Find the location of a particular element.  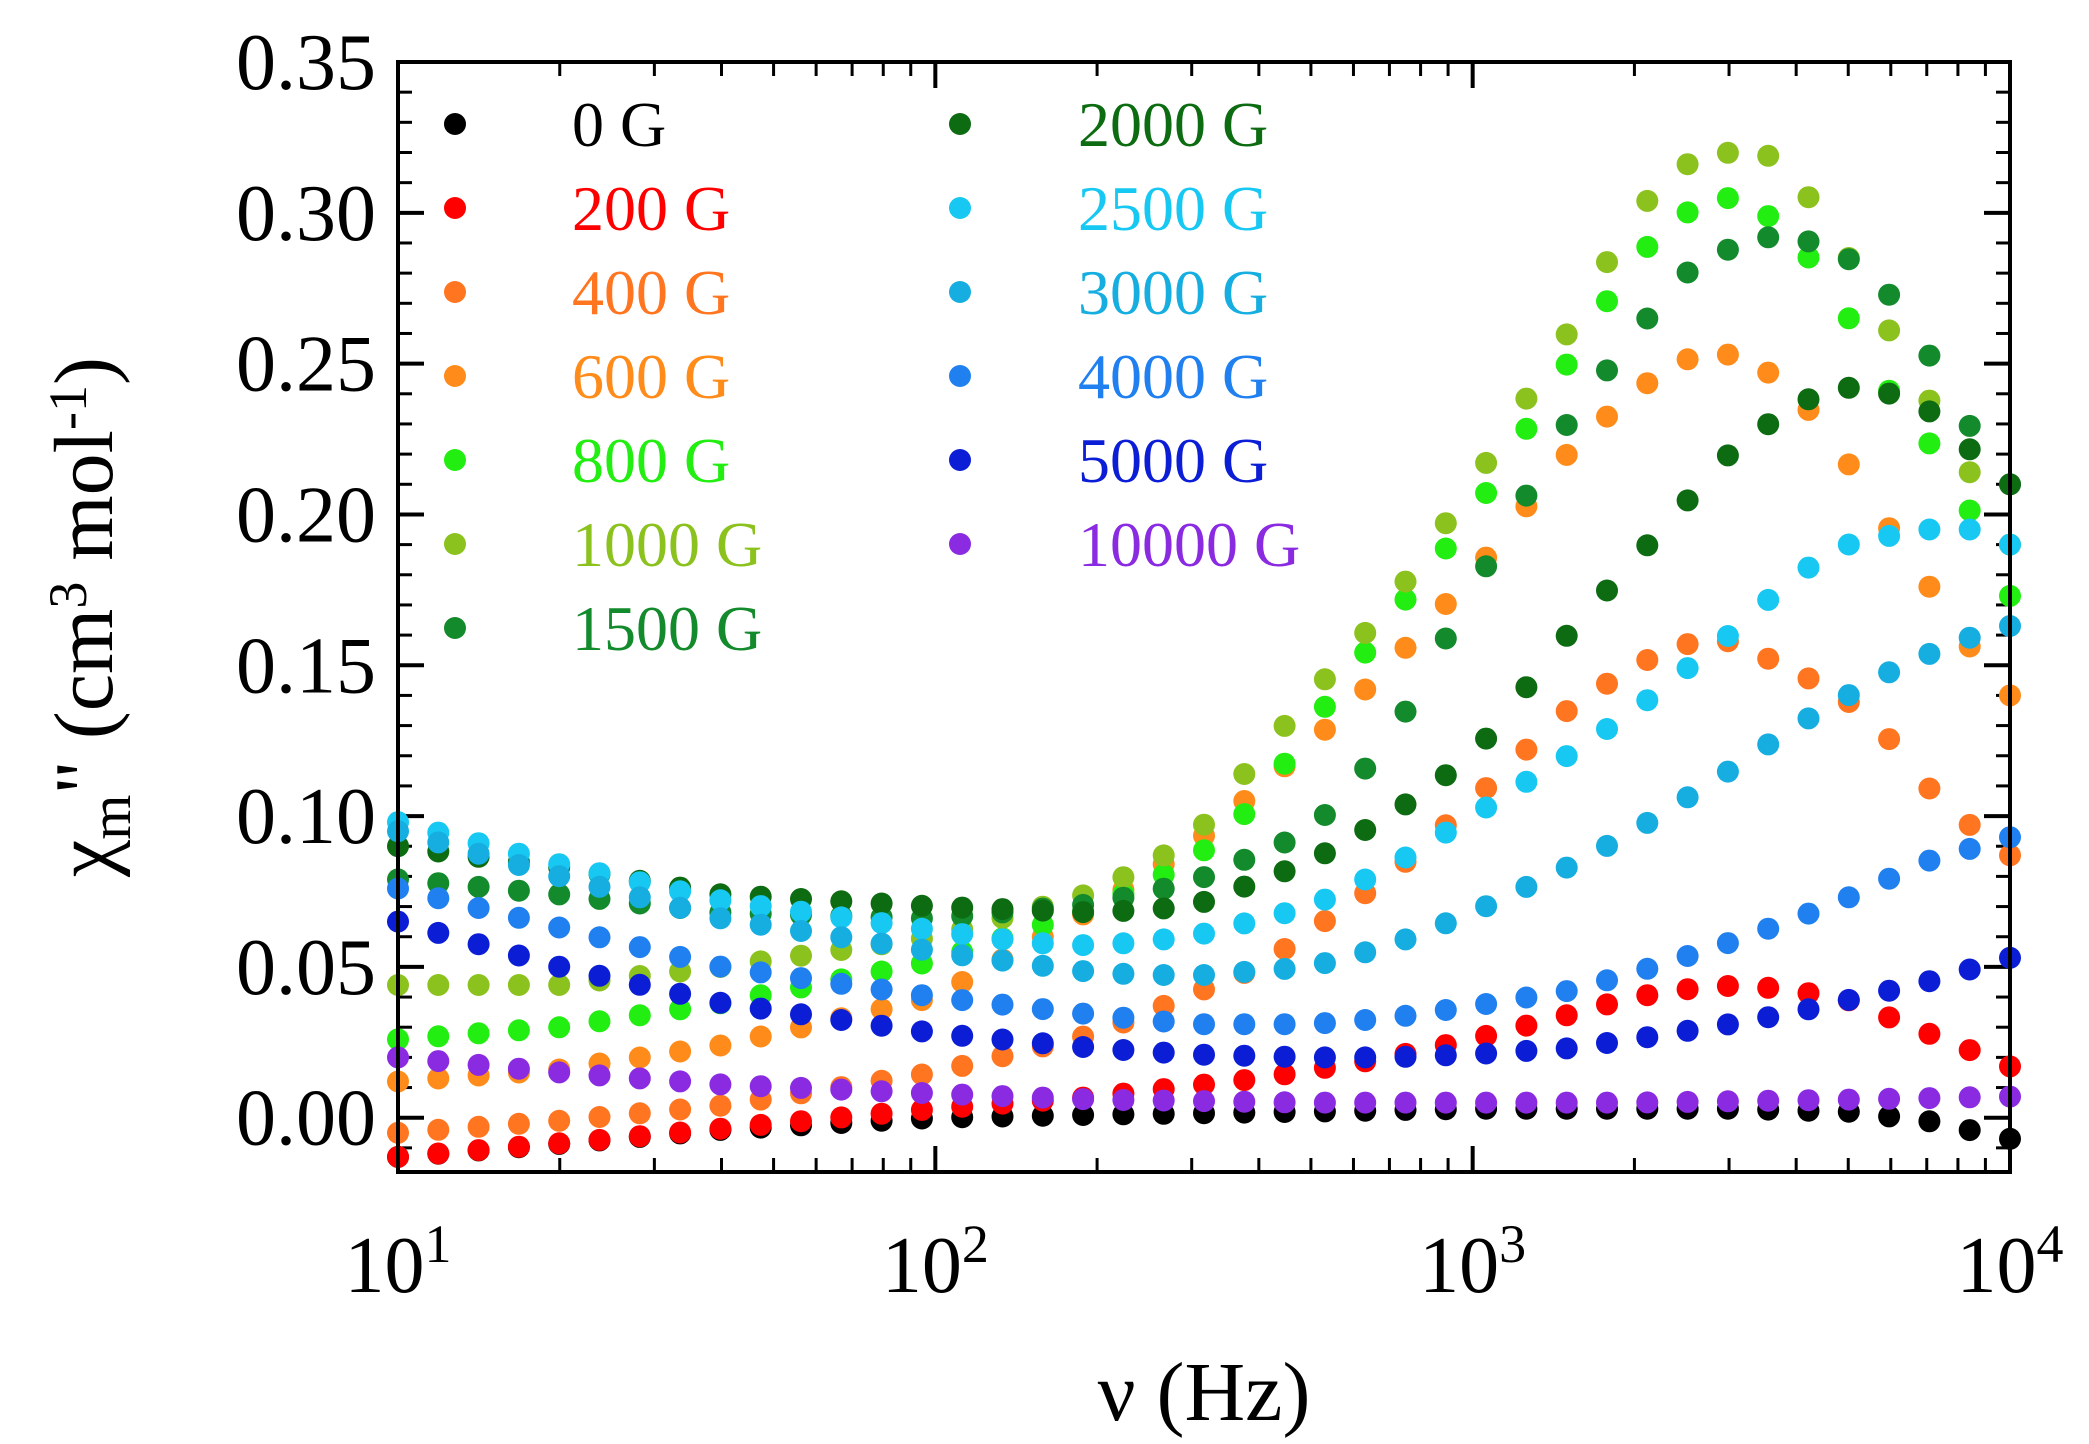

x-tick-label-exponent: 2 is located at coordinates (975, 1244).